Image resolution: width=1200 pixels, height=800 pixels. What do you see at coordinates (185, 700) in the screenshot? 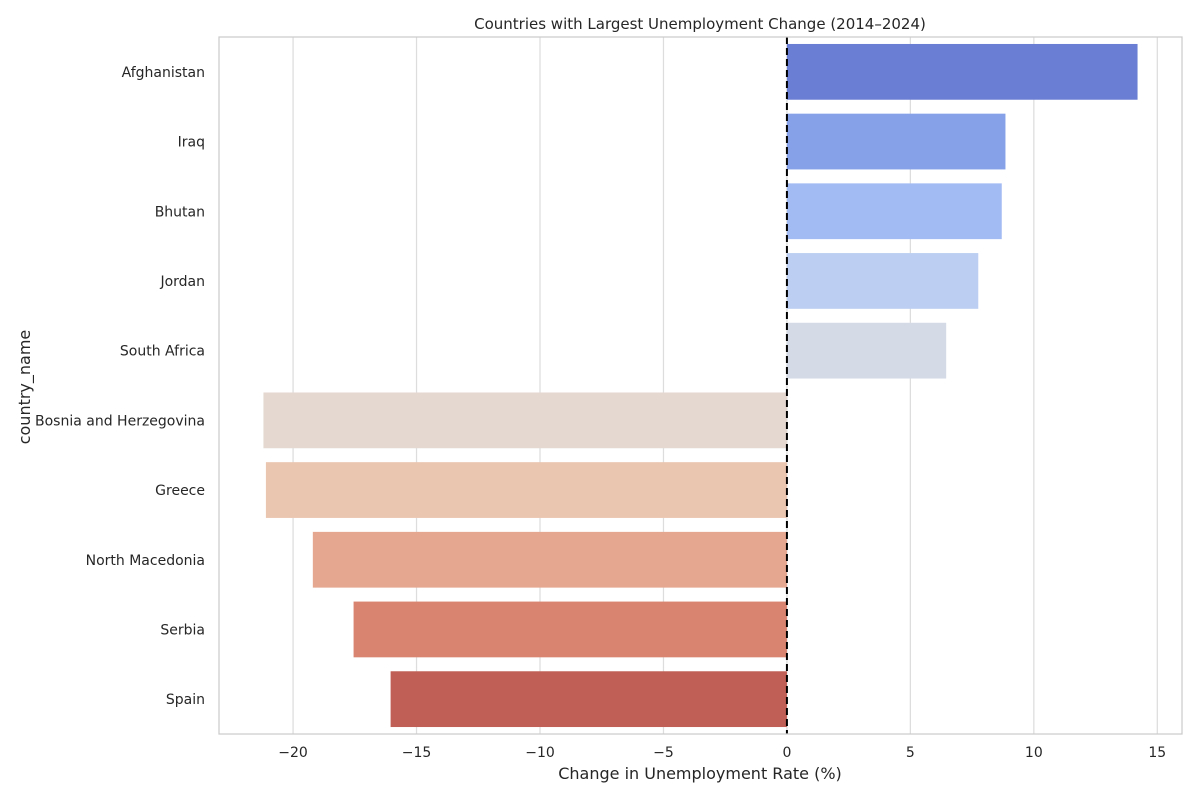
I see `category-label-9: Spain` at bounding box center [185, 700].